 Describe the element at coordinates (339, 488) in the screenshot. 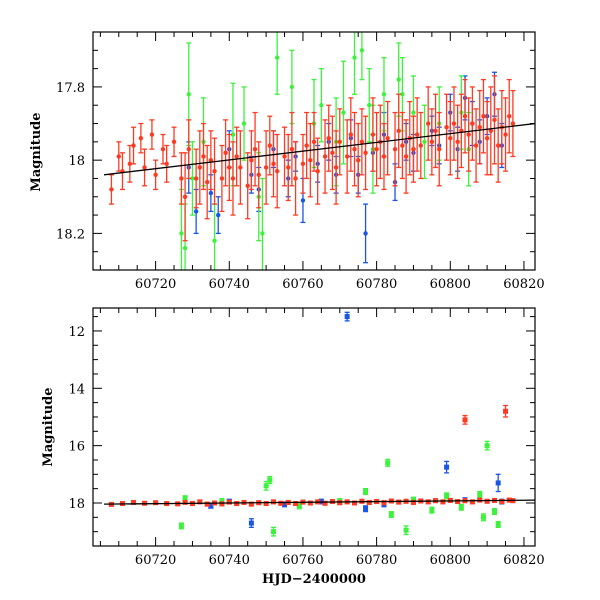

I see `series-green` at that location.